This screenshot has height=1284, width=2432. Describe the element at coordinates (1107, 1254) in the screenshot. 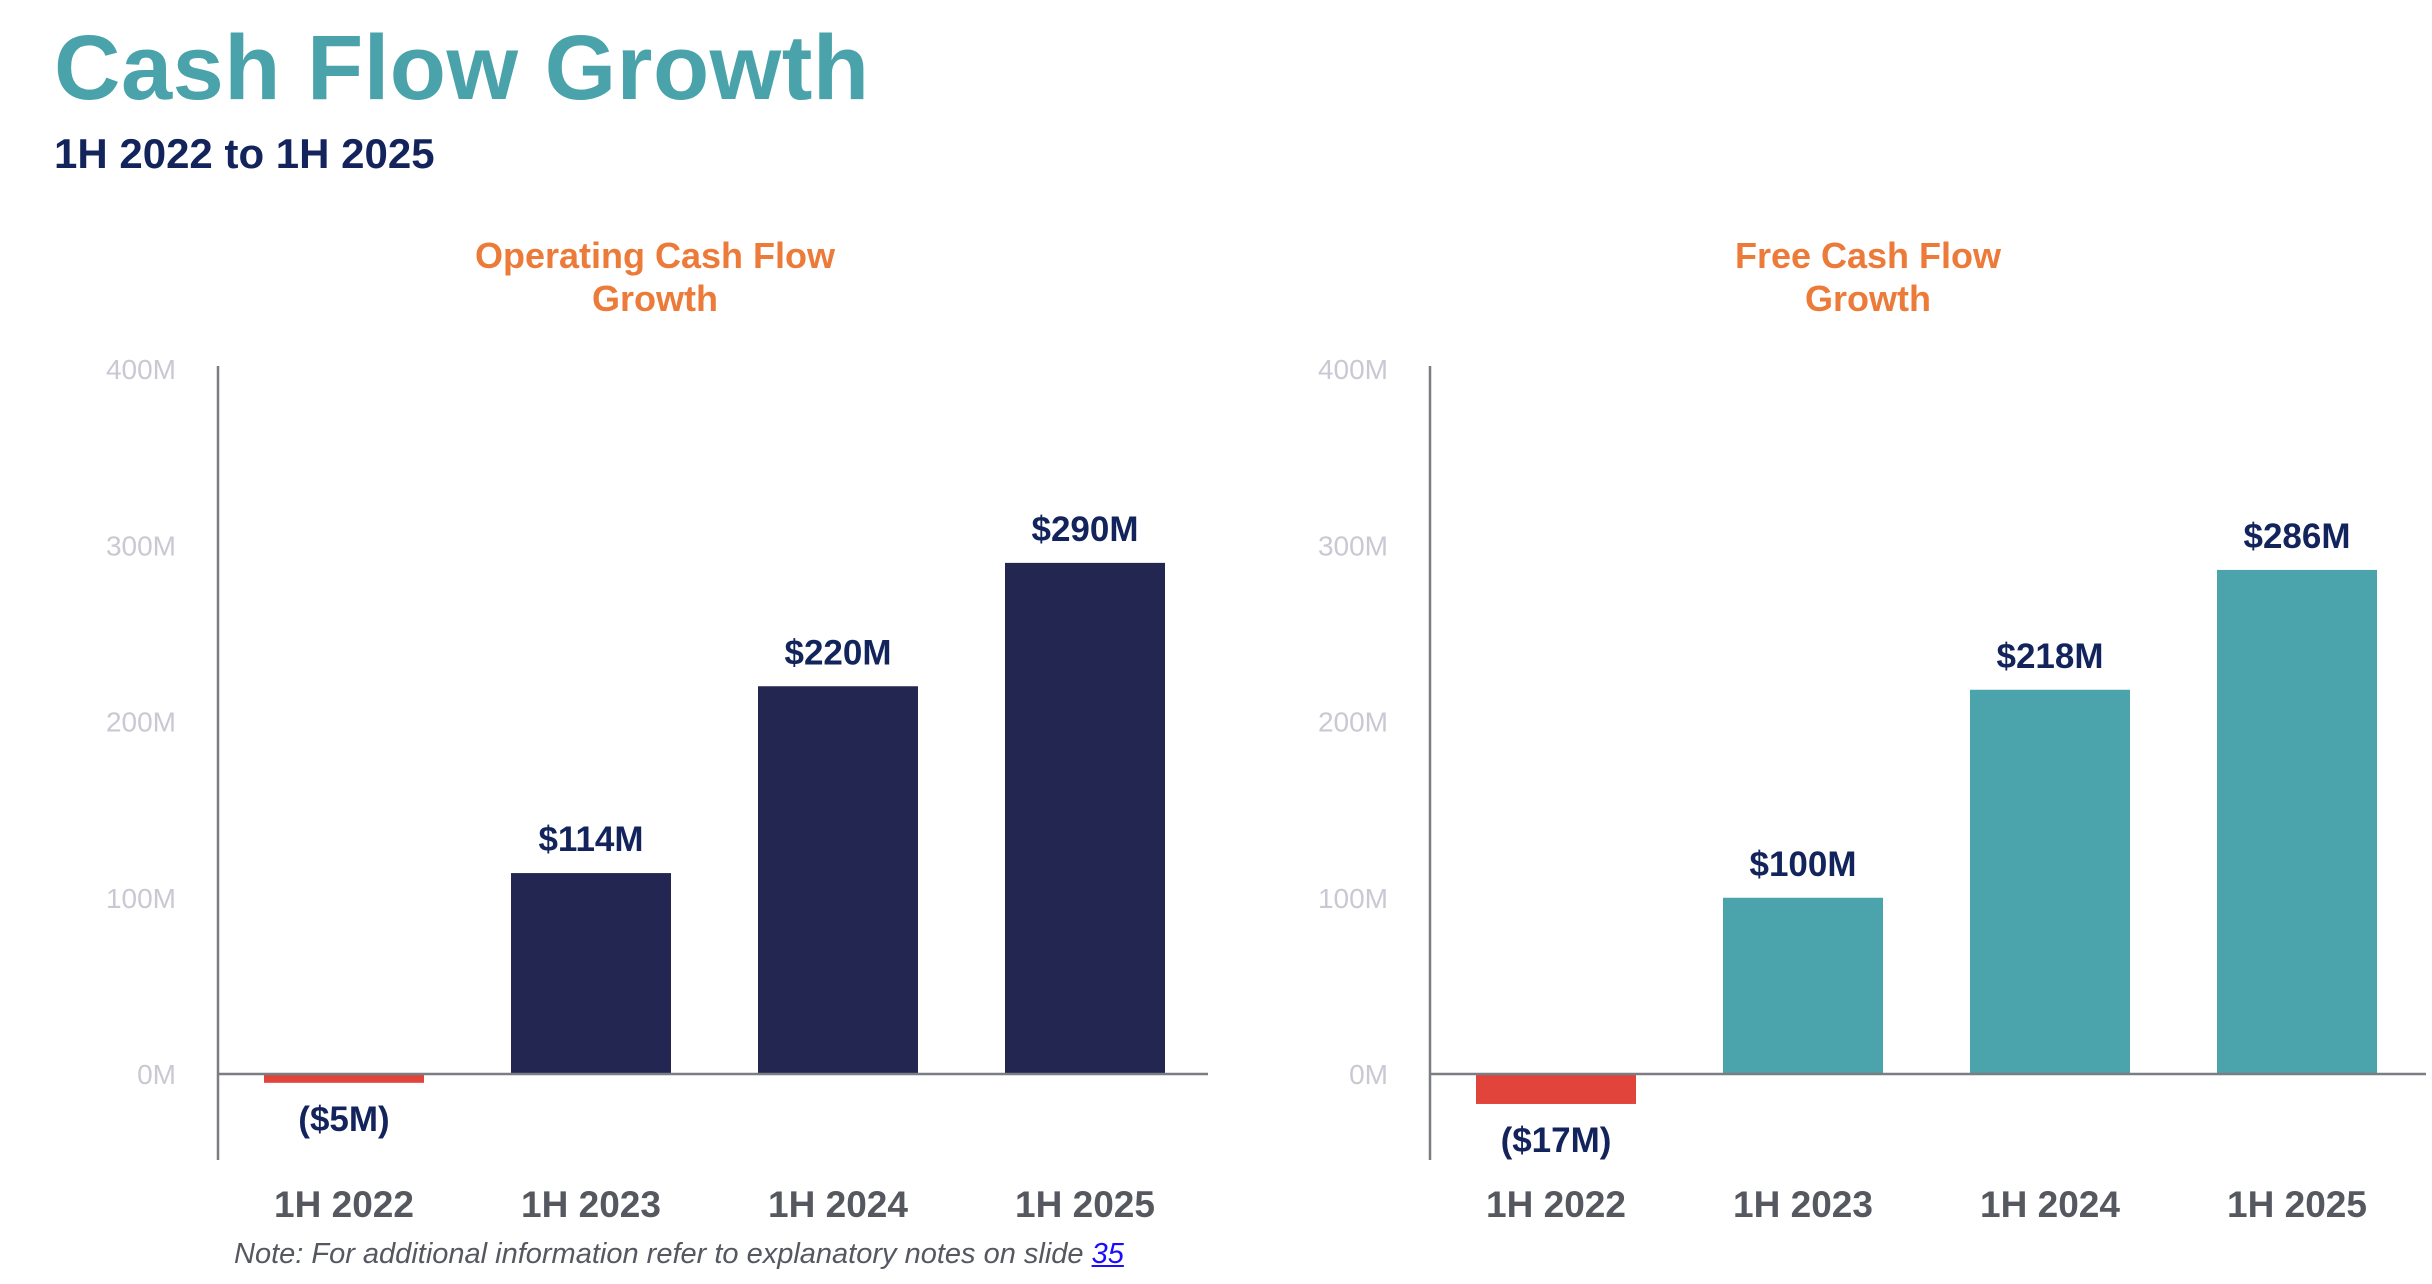

I see `slide-reference-link: 35` at that location.